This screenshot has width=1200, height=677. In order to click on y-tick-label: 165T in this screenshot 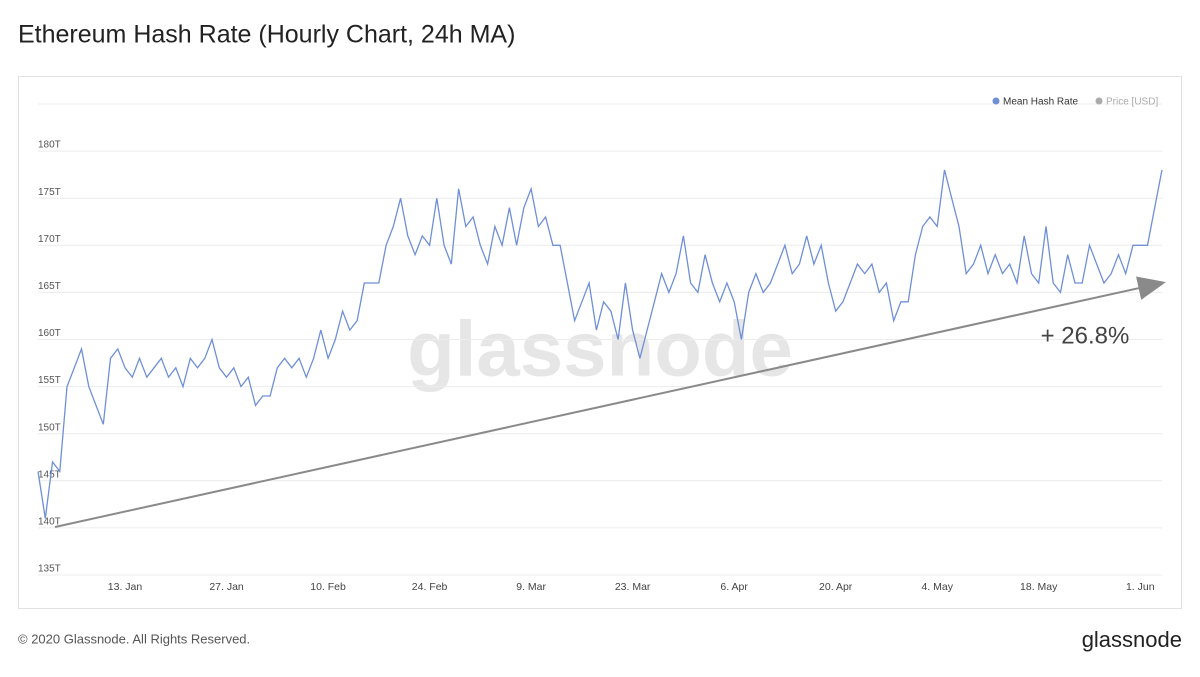, I will do `click(49, 286)`.